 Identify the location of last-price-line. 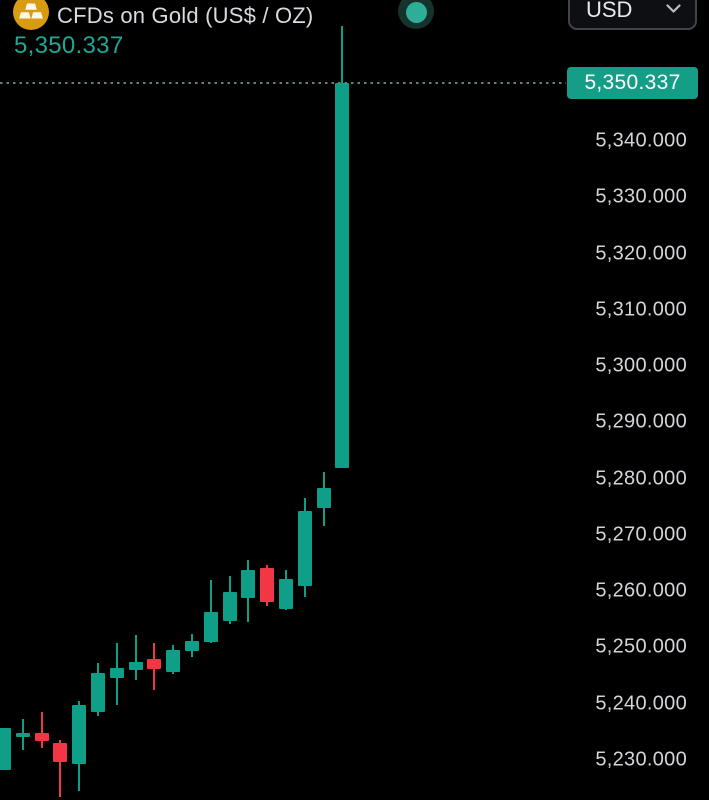
(283, 82).